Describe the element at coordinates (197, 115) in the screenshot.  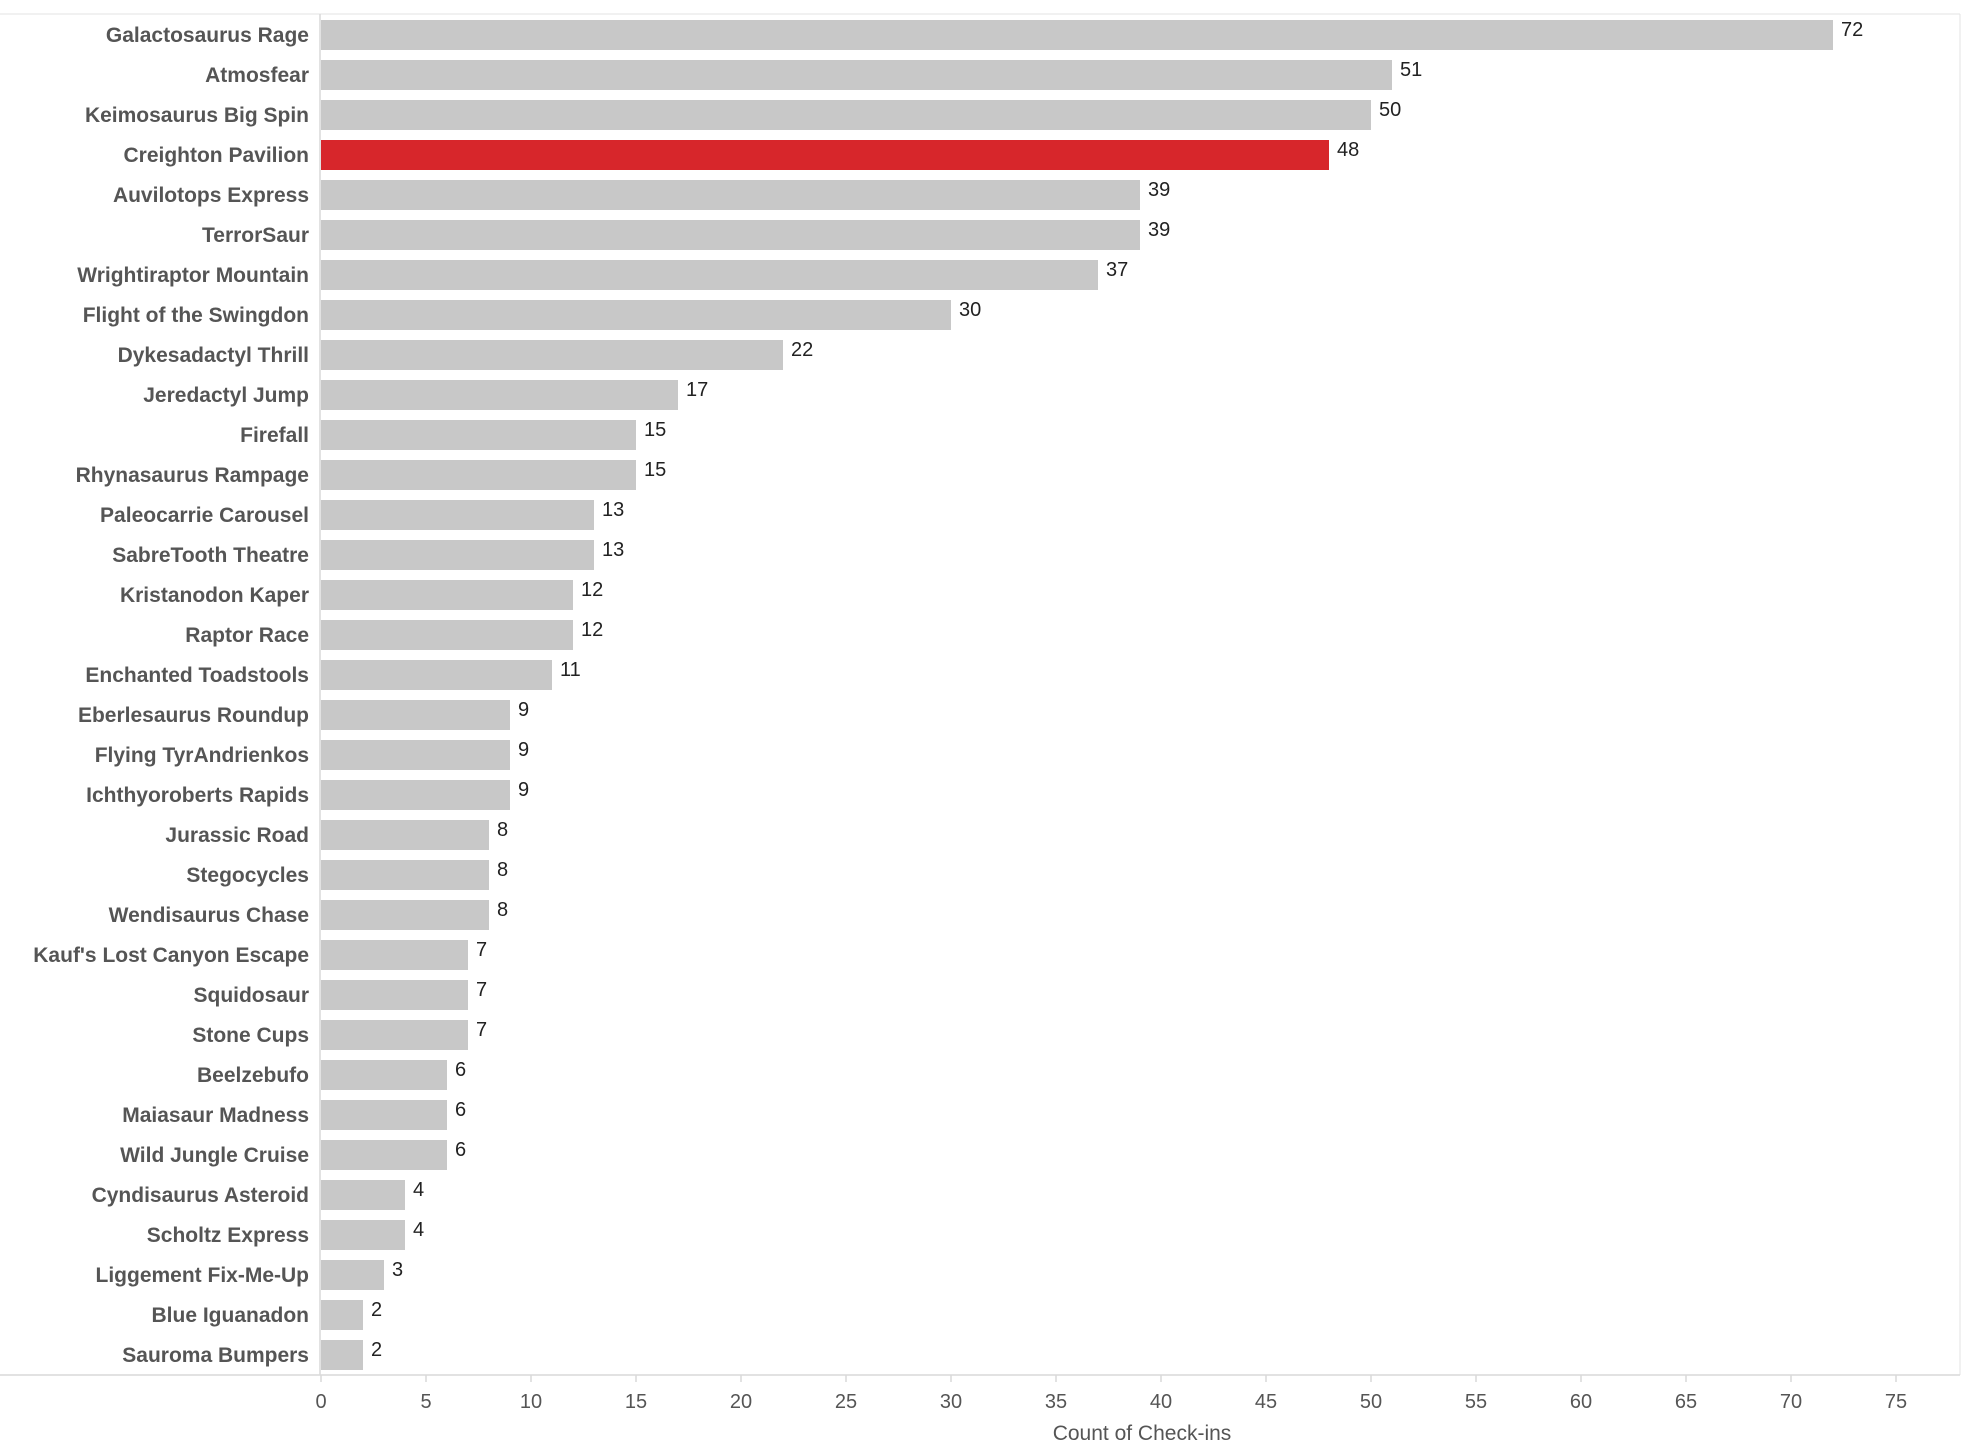
I see `category-label: Keimosaurus Big Spin` at that location.